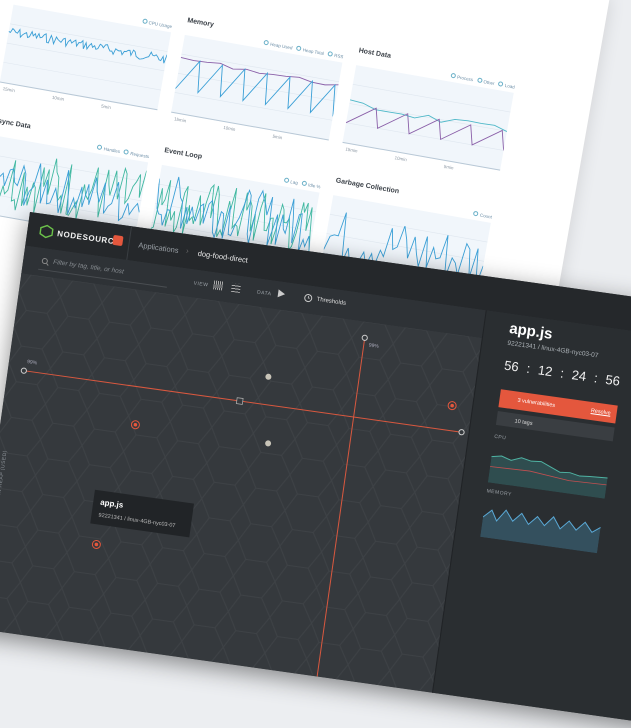 This screenshot has width=631, height=728. What do you see at coordinates (552, 349) in the screenshot?
I see `app-subtitle: 92221341 / linux-4GB-nyc03-07` at bounding box center [552, 349].